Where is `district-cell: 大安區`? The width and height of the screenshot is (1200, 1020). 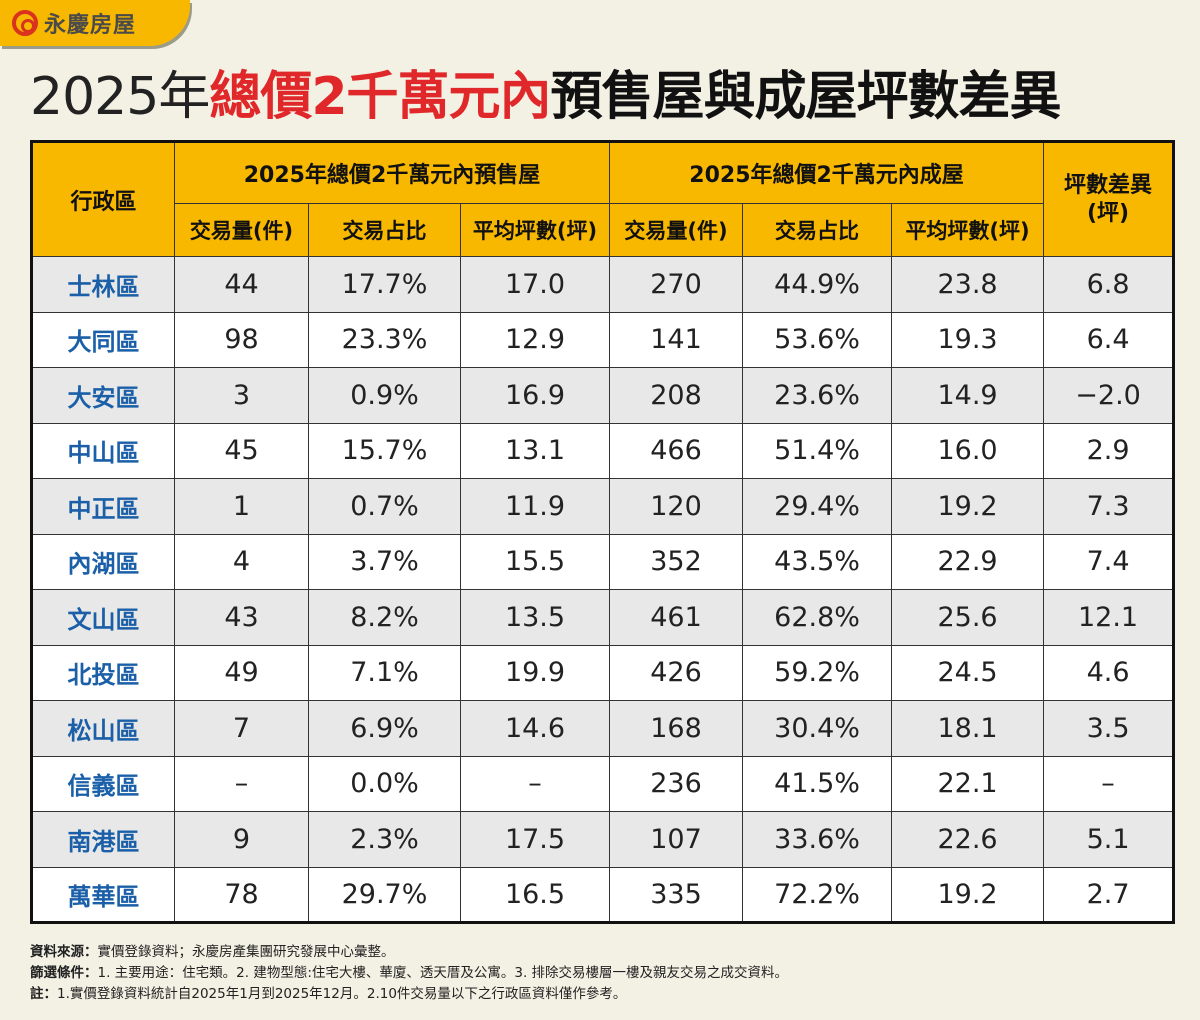
district-cell: 大安區 is located at coordinates (103, 395).